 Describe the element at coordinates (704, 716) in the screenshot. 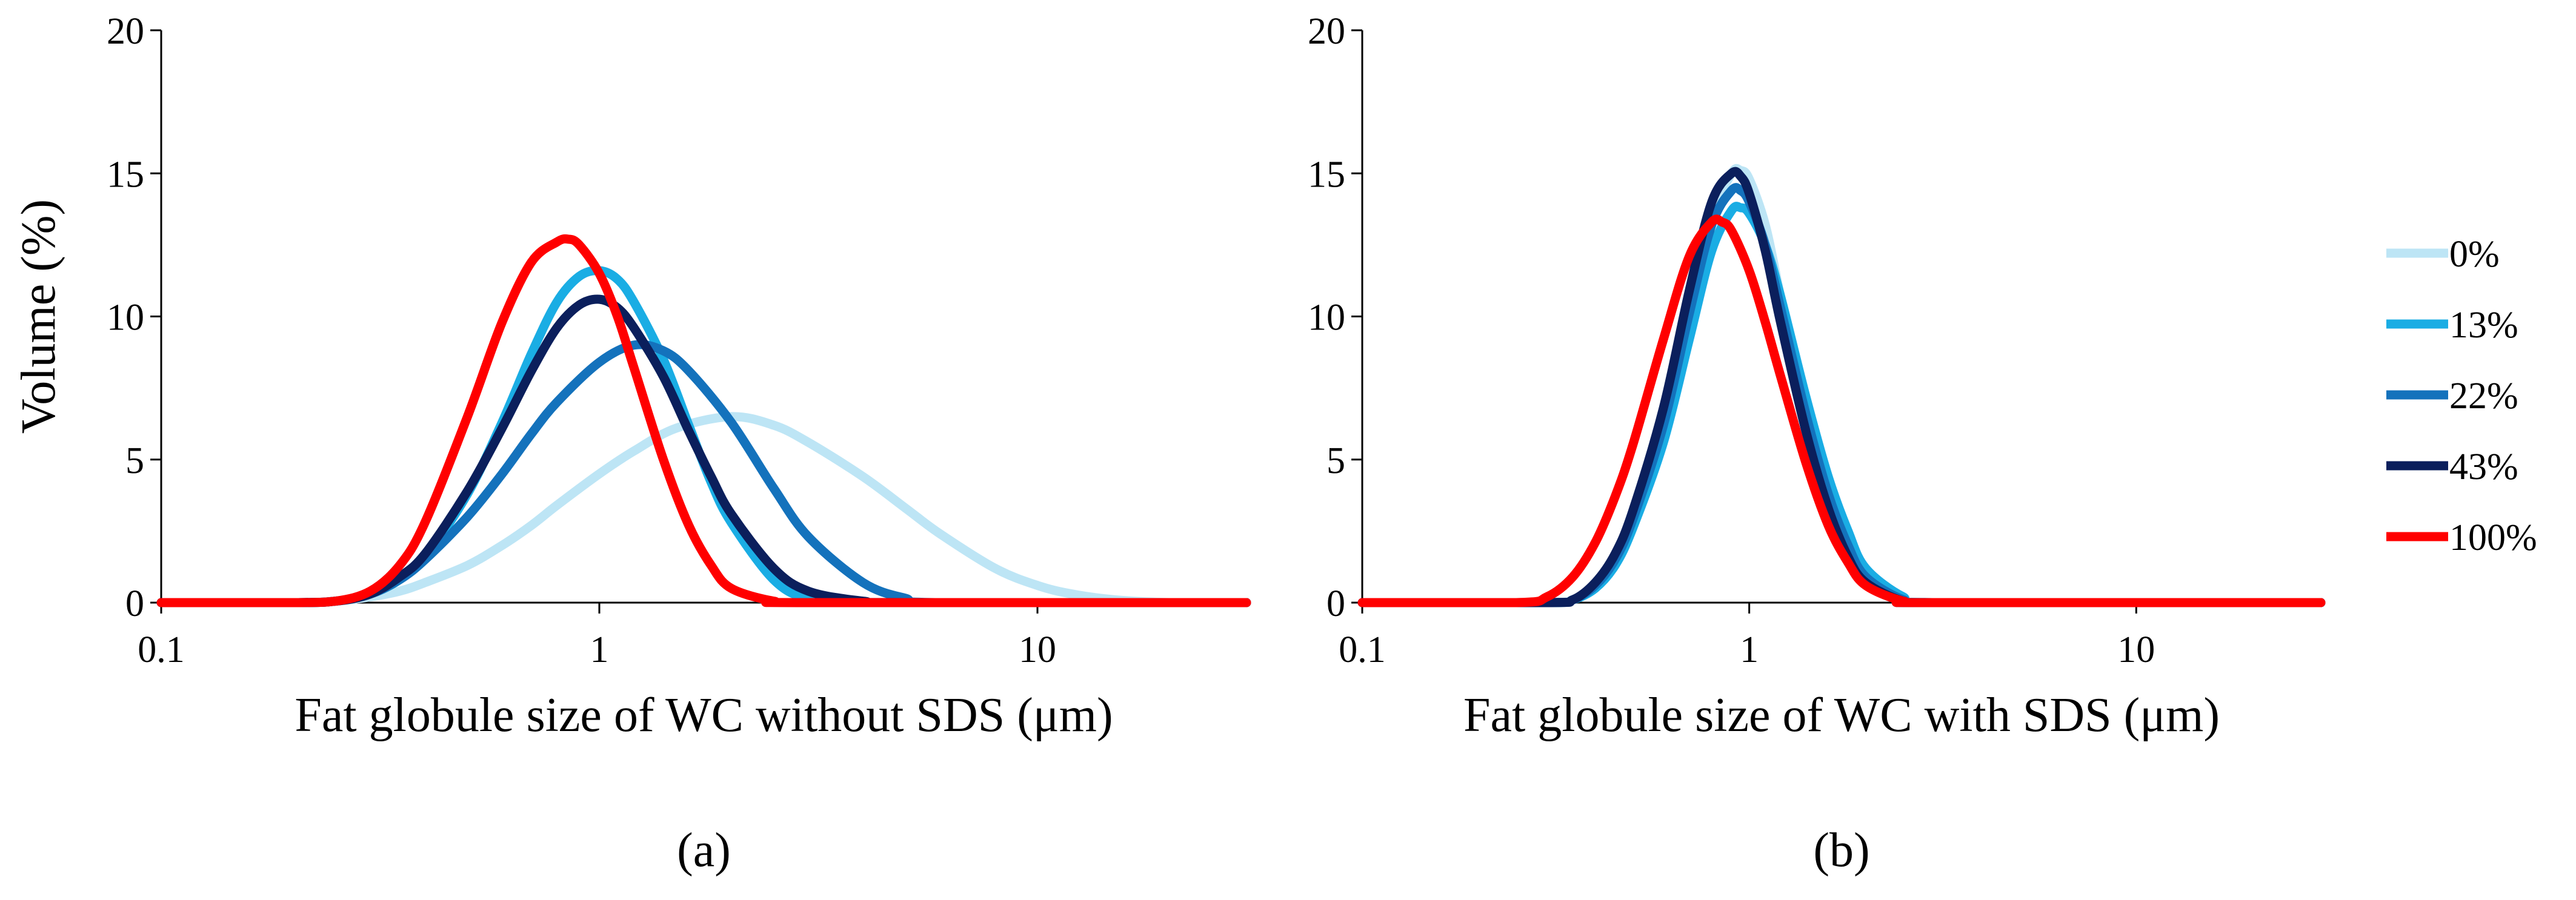

I see `x-axis-title: Fat globule size of WC without SDS (μm)` at that location.